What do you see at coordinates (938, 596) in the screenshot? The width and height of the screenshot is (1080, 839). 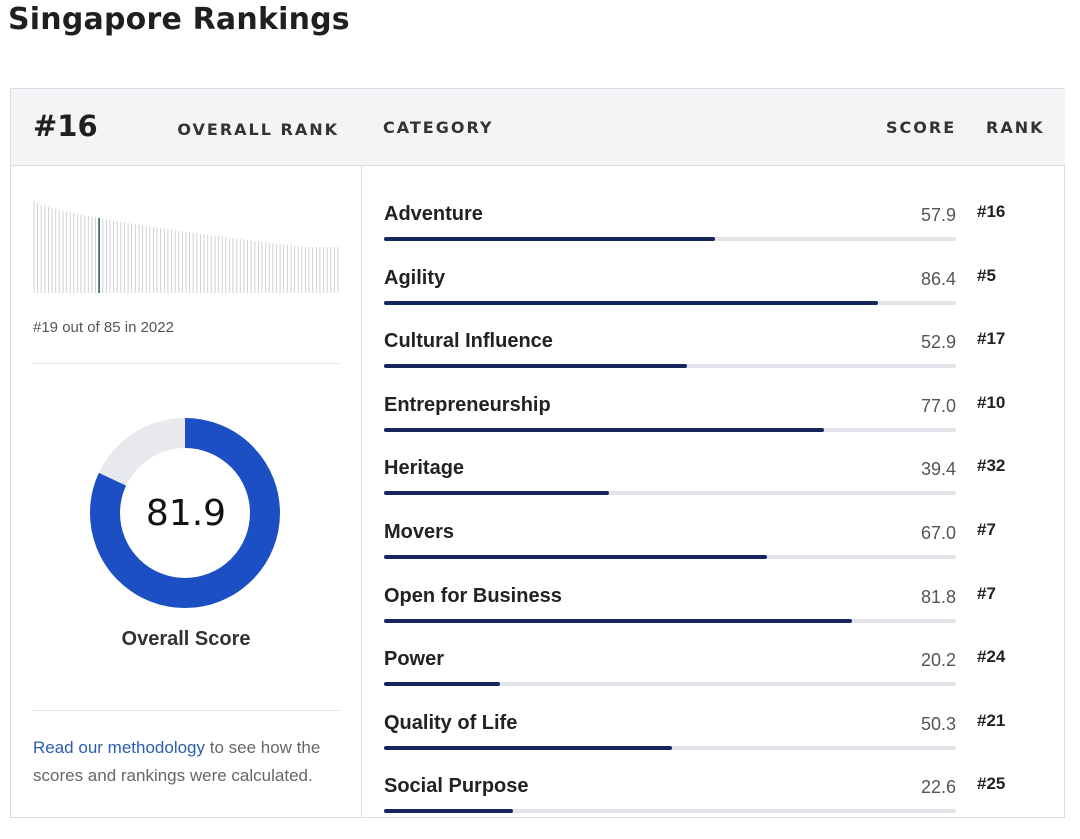 I see `category-score: 81.8` at bounding box center [938, 596].